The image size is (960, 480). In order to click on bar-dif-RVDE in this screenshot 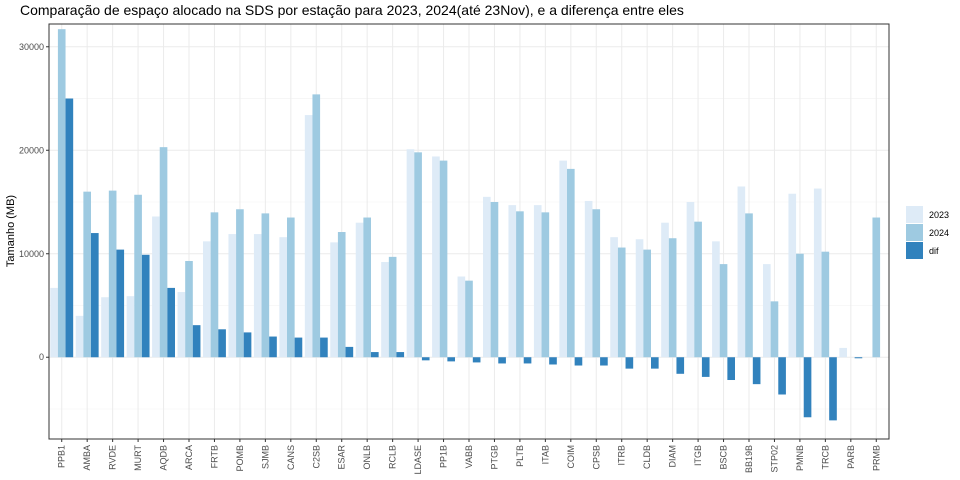, I will do `click(120, 303)`.